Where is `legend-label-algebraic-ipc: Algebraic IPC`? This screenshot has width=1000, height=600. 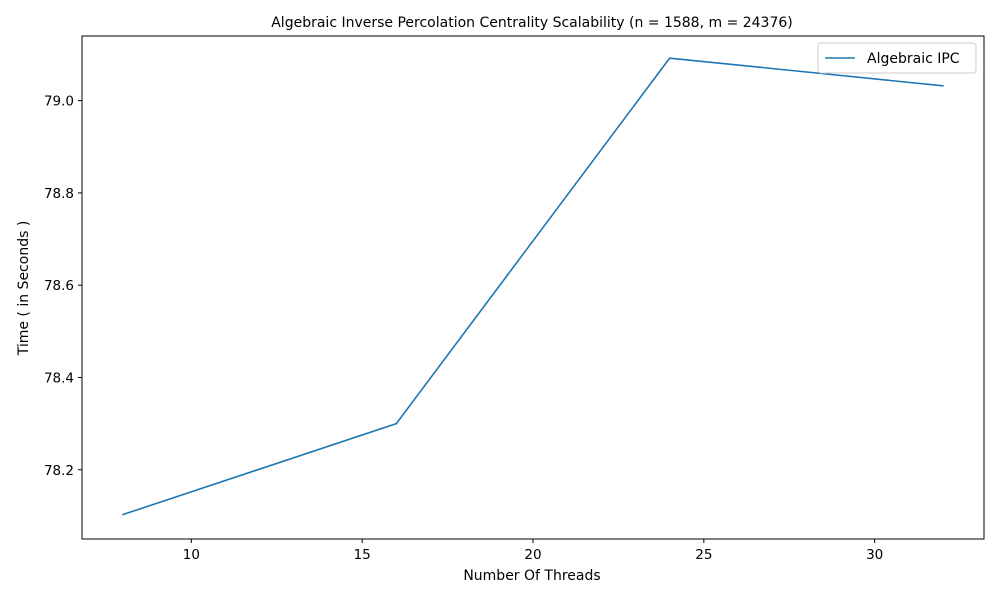
legend-label-algebraic-ipc: Algebraic IPC is located at coordinates (913, 59).